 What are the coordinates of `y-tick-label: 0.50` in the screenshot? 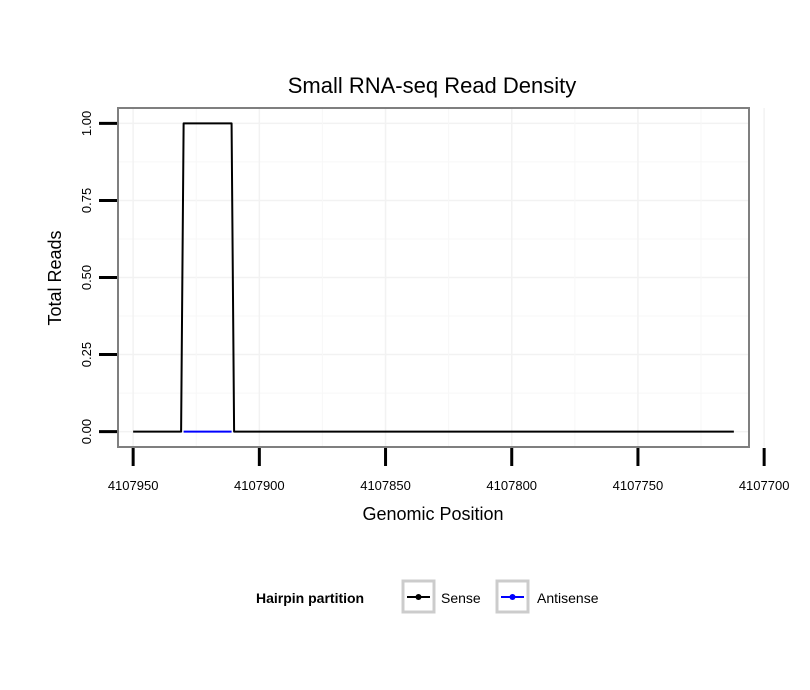 It's located at (86, 277).